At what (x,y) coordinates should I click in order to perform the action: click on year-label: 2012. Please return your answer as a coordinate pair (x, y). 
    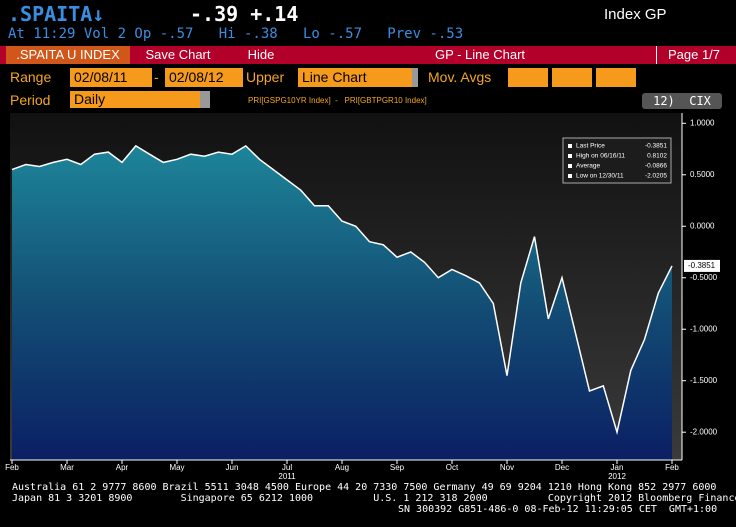
    Looking at the image, I should click on (617, 476).